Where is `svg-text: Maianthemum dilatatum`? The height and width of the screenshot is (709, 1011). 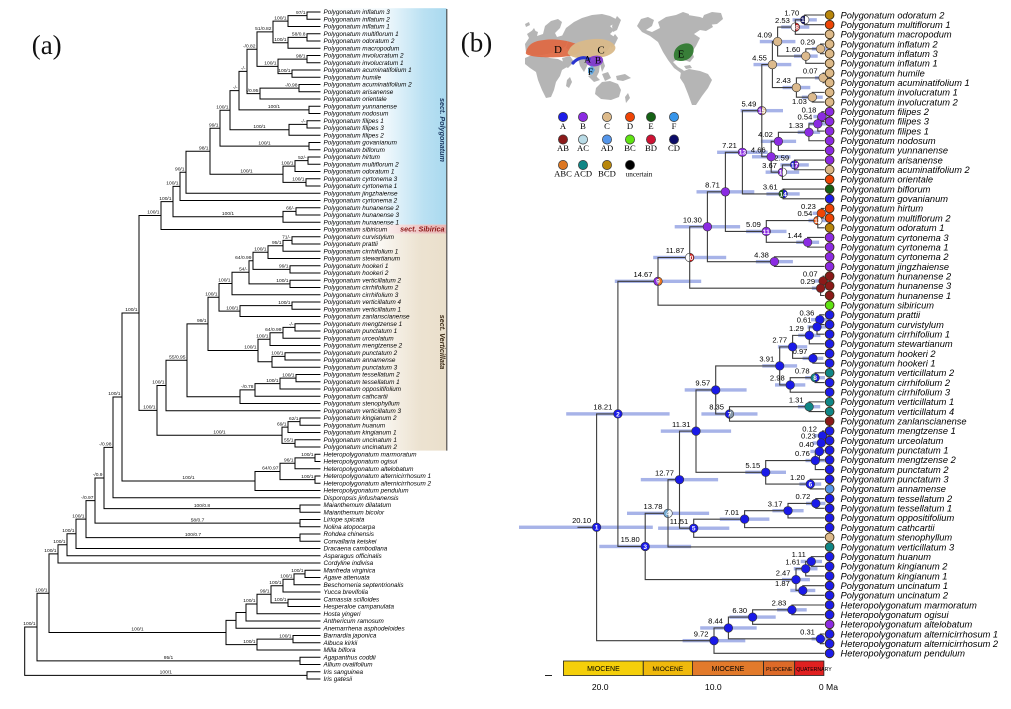
svg-text: Maianthemum dilatatum is located at coordinates (358, 505).